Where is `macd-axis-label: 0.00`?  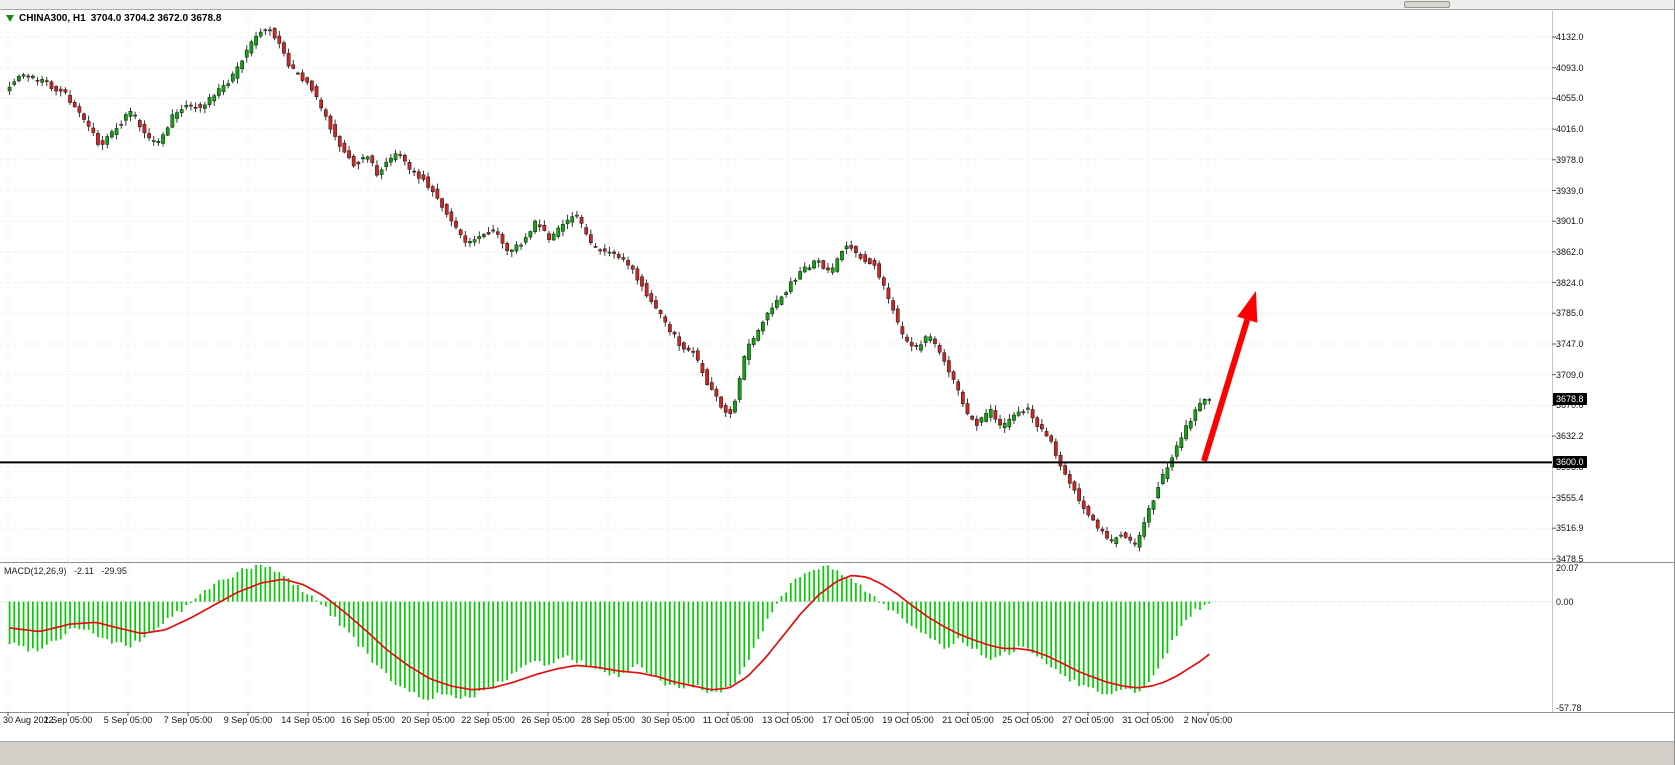
macd-axis-label: 0.00 is located at coordinates (1565, 601).